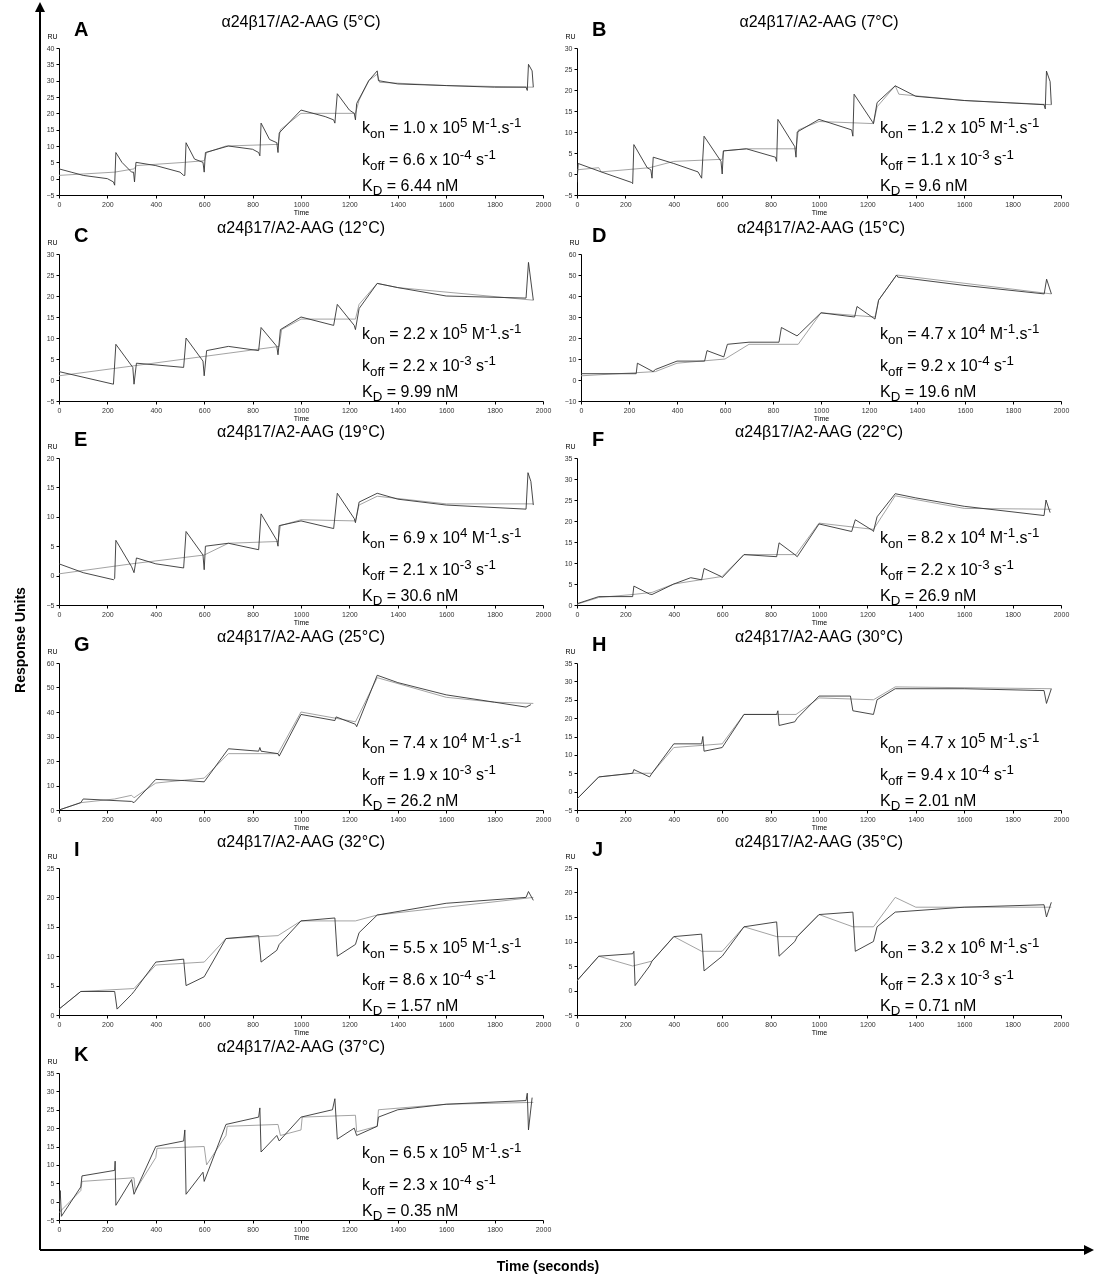  I want to click on annotation: k$_{on}$ = 2.2 x 10$^{5}$ M$^{-1}$.s$^{-1}$, so click(442, 334).